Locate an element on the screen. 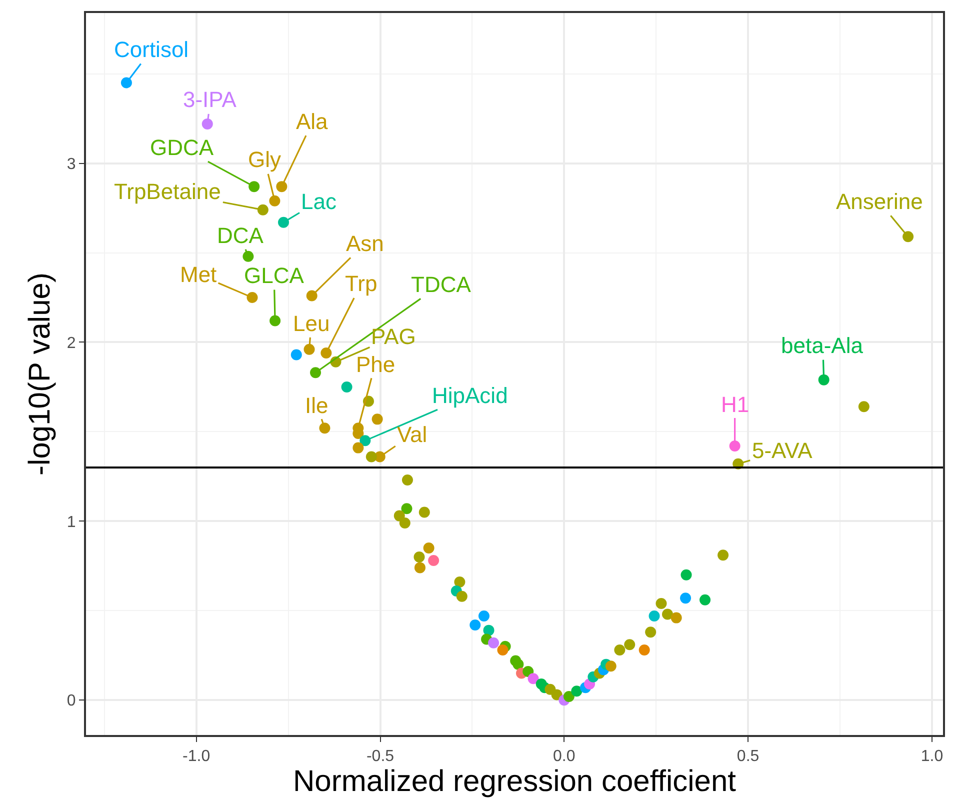  annotation: Ala is located at coordinates (312, 121).